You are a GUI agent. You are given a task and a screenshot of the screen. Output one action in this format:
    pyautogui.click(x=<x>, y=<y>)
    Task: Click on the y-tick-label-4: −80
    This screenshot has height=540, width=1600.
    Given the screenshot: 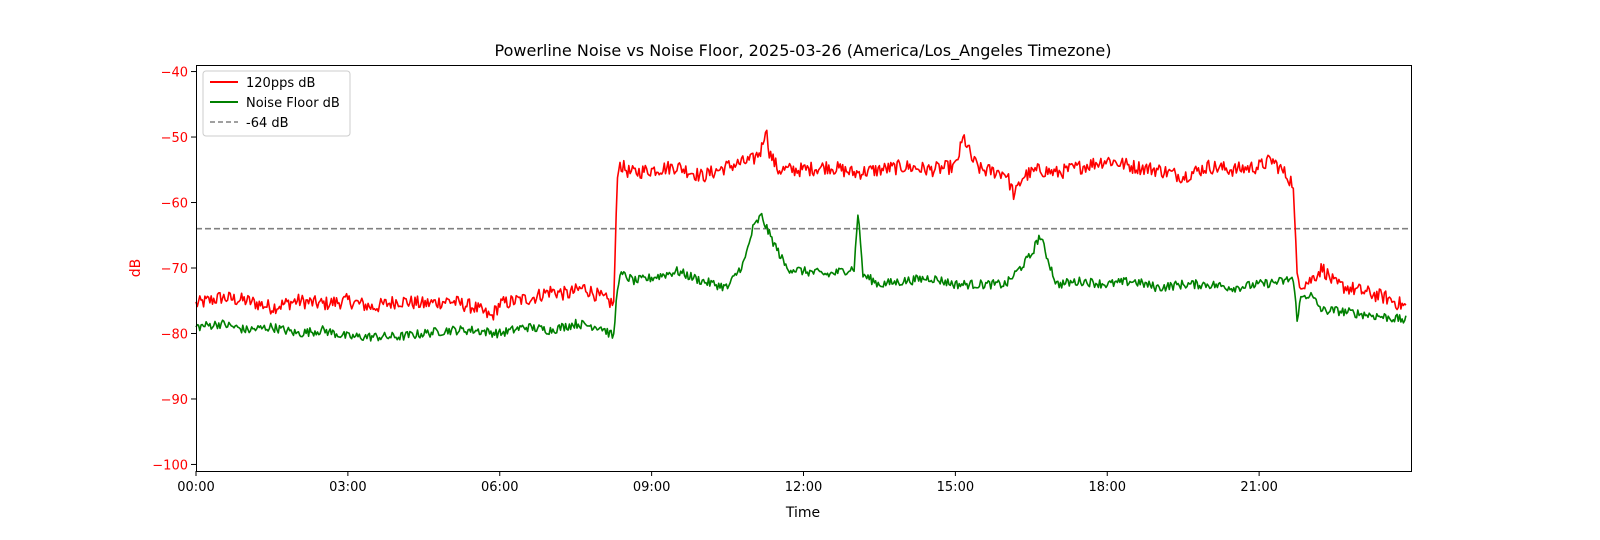 What is the action you would take?
    pyautogui.click(x=174, y=334)
    